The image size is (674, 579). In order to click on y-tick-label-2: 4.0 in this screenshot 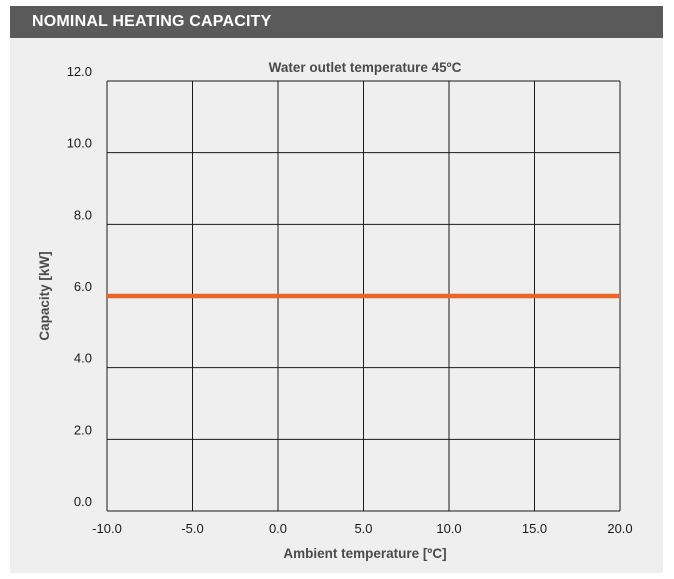, I will do `click(83, 358)`.